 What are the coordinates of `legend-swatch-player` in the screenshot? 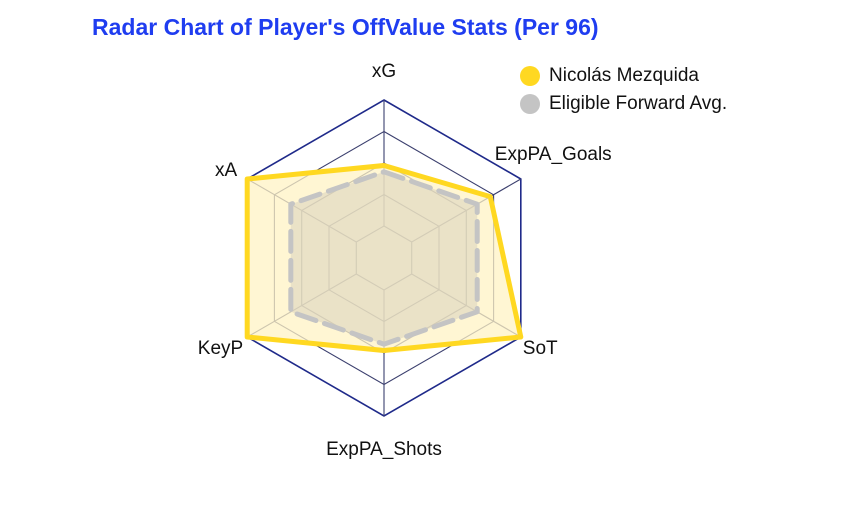 It's located at (530, 76).